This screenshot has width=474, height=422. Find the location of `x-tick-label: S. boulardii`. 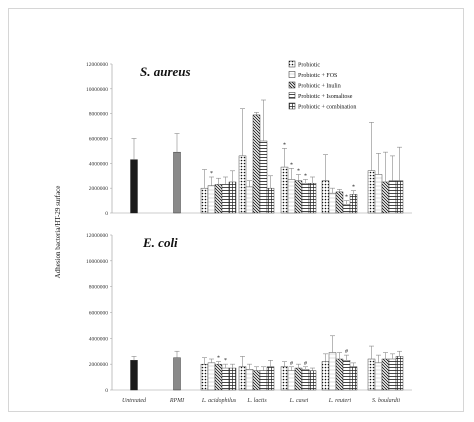

x-tick-label: S. boulardii is located at coordinates (386, 401).